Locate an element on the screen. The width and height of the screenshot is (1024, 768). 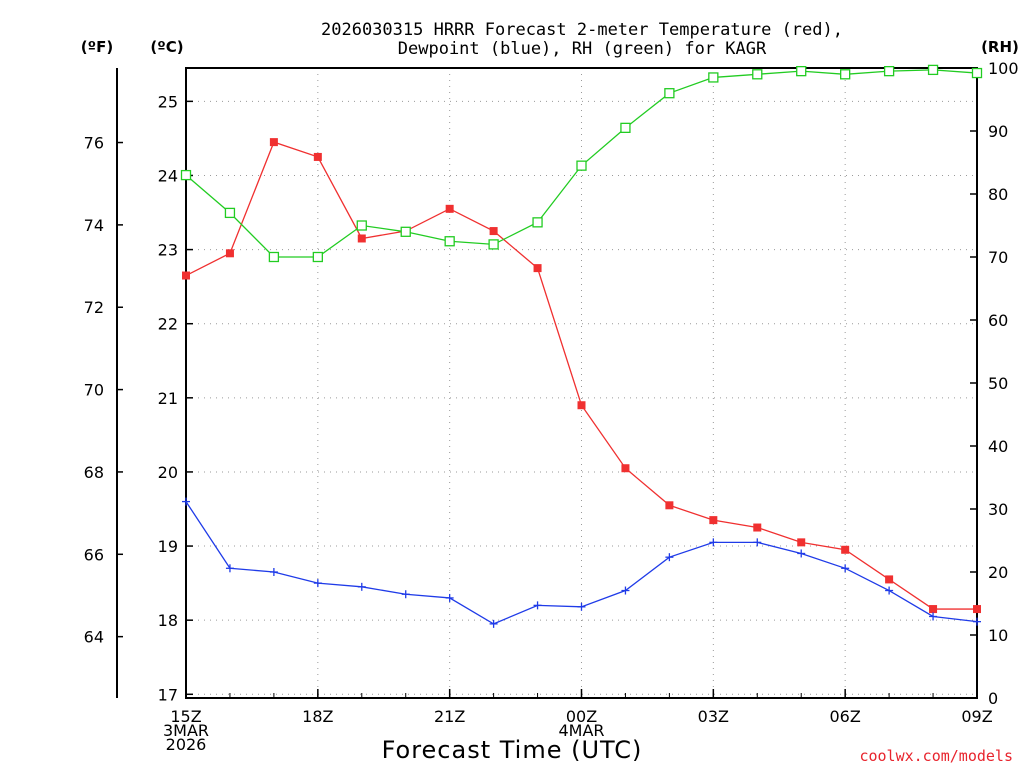
celsius-tick-label: 19 is located at coordinates (168, 546).